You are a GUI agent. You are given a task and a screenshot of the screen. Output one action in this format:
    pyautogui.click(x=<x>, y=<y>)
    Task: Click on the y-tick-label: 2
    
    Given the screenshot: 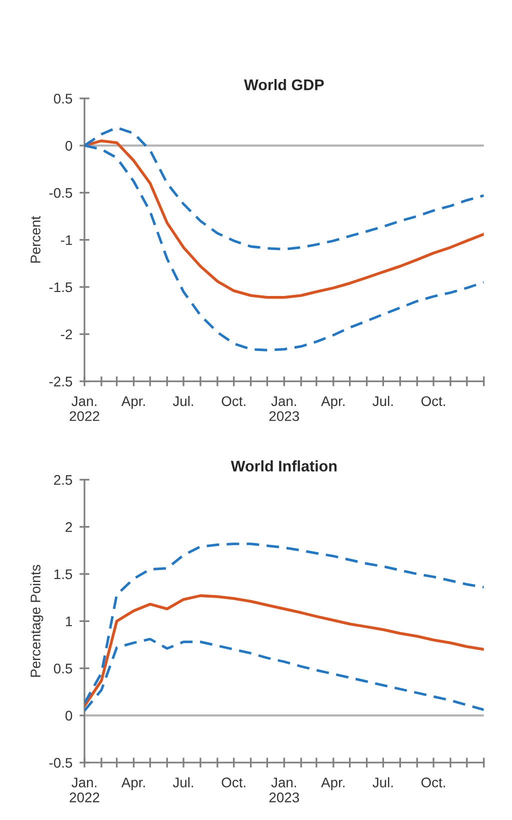 What is the action you would take?
    pyautogui.click(x=69, y=527)
    